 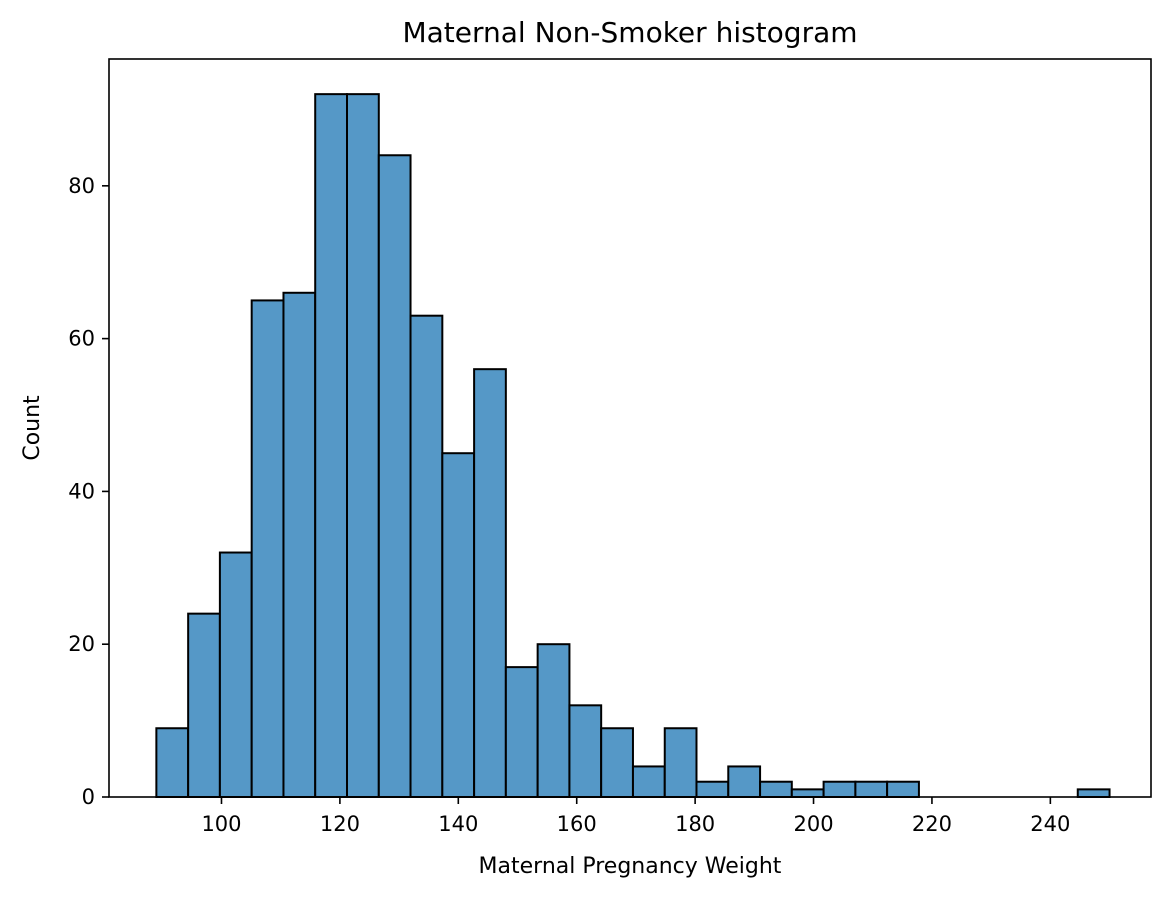 I want to click on y-tick-label: 20, so click(x=81, y=644).